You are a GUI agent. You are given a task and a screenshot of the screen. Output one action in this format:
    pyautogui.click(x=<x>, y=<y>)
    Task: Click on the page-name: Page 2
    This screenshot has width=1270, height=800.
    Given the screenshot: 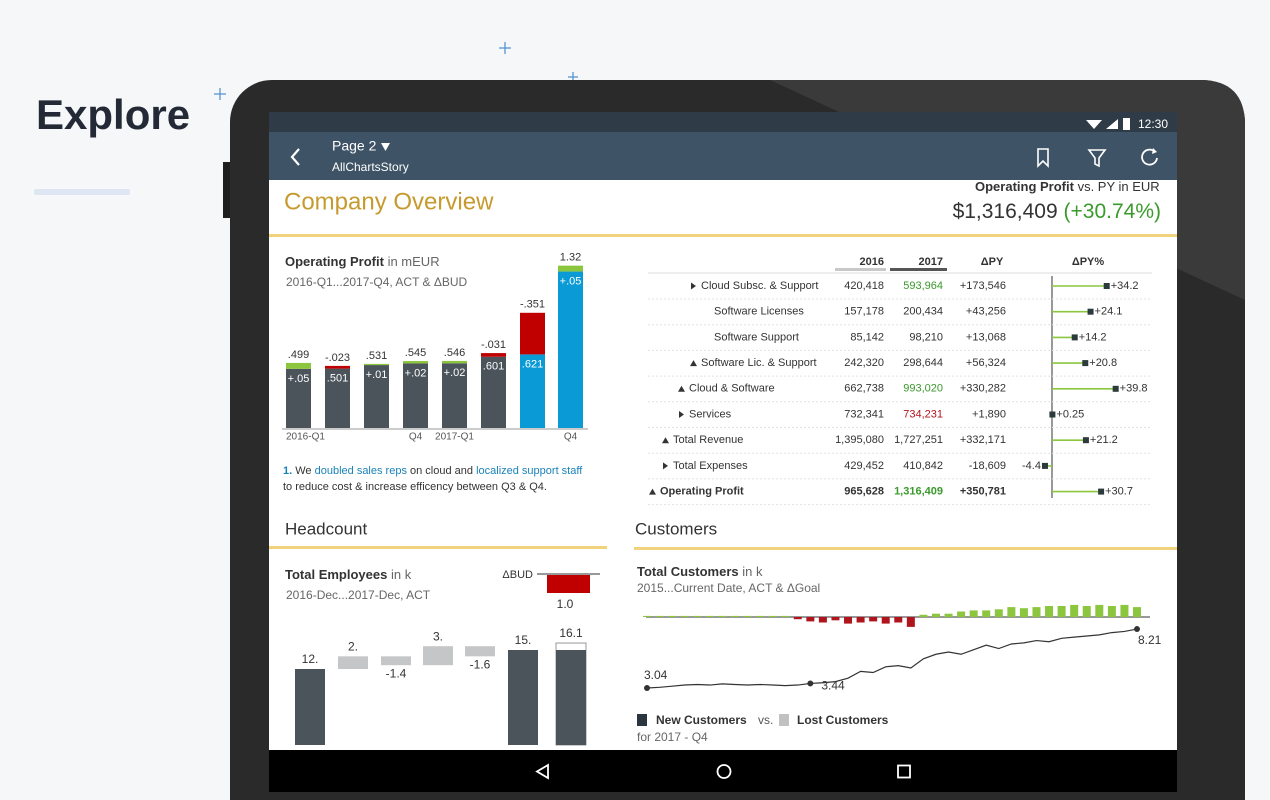 What is the action you would take?
    pyautogui.click(x=354, y=146)
    